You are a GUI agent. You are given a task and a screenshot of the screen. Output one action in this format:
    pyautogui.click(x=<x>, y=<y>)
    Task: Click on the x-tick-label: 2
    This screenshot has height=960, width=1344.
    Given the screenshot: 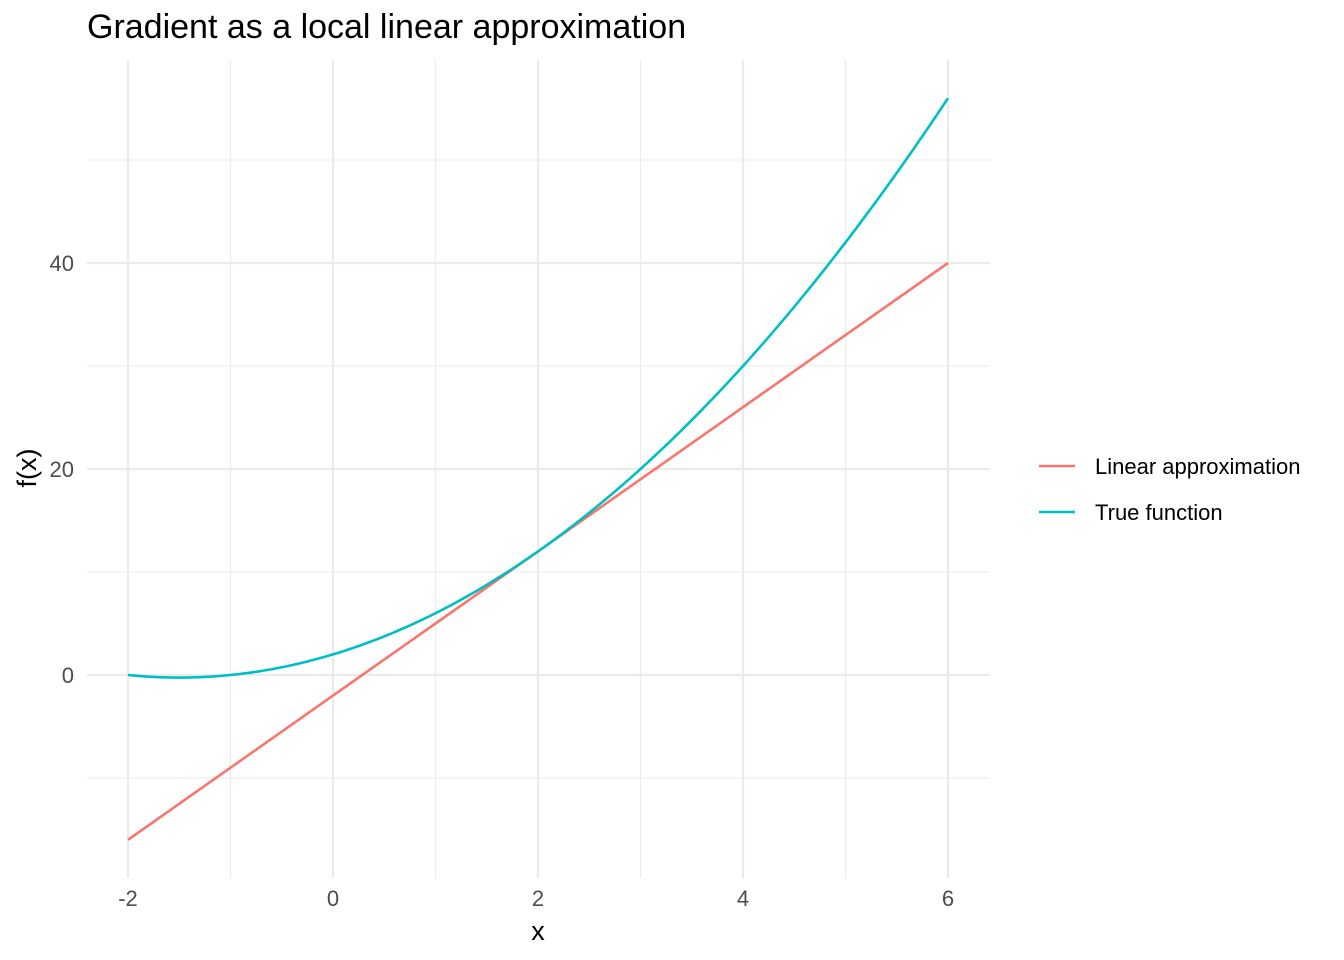 What is the action you would take?
    pyautogui.click(x=538, y=898)
    